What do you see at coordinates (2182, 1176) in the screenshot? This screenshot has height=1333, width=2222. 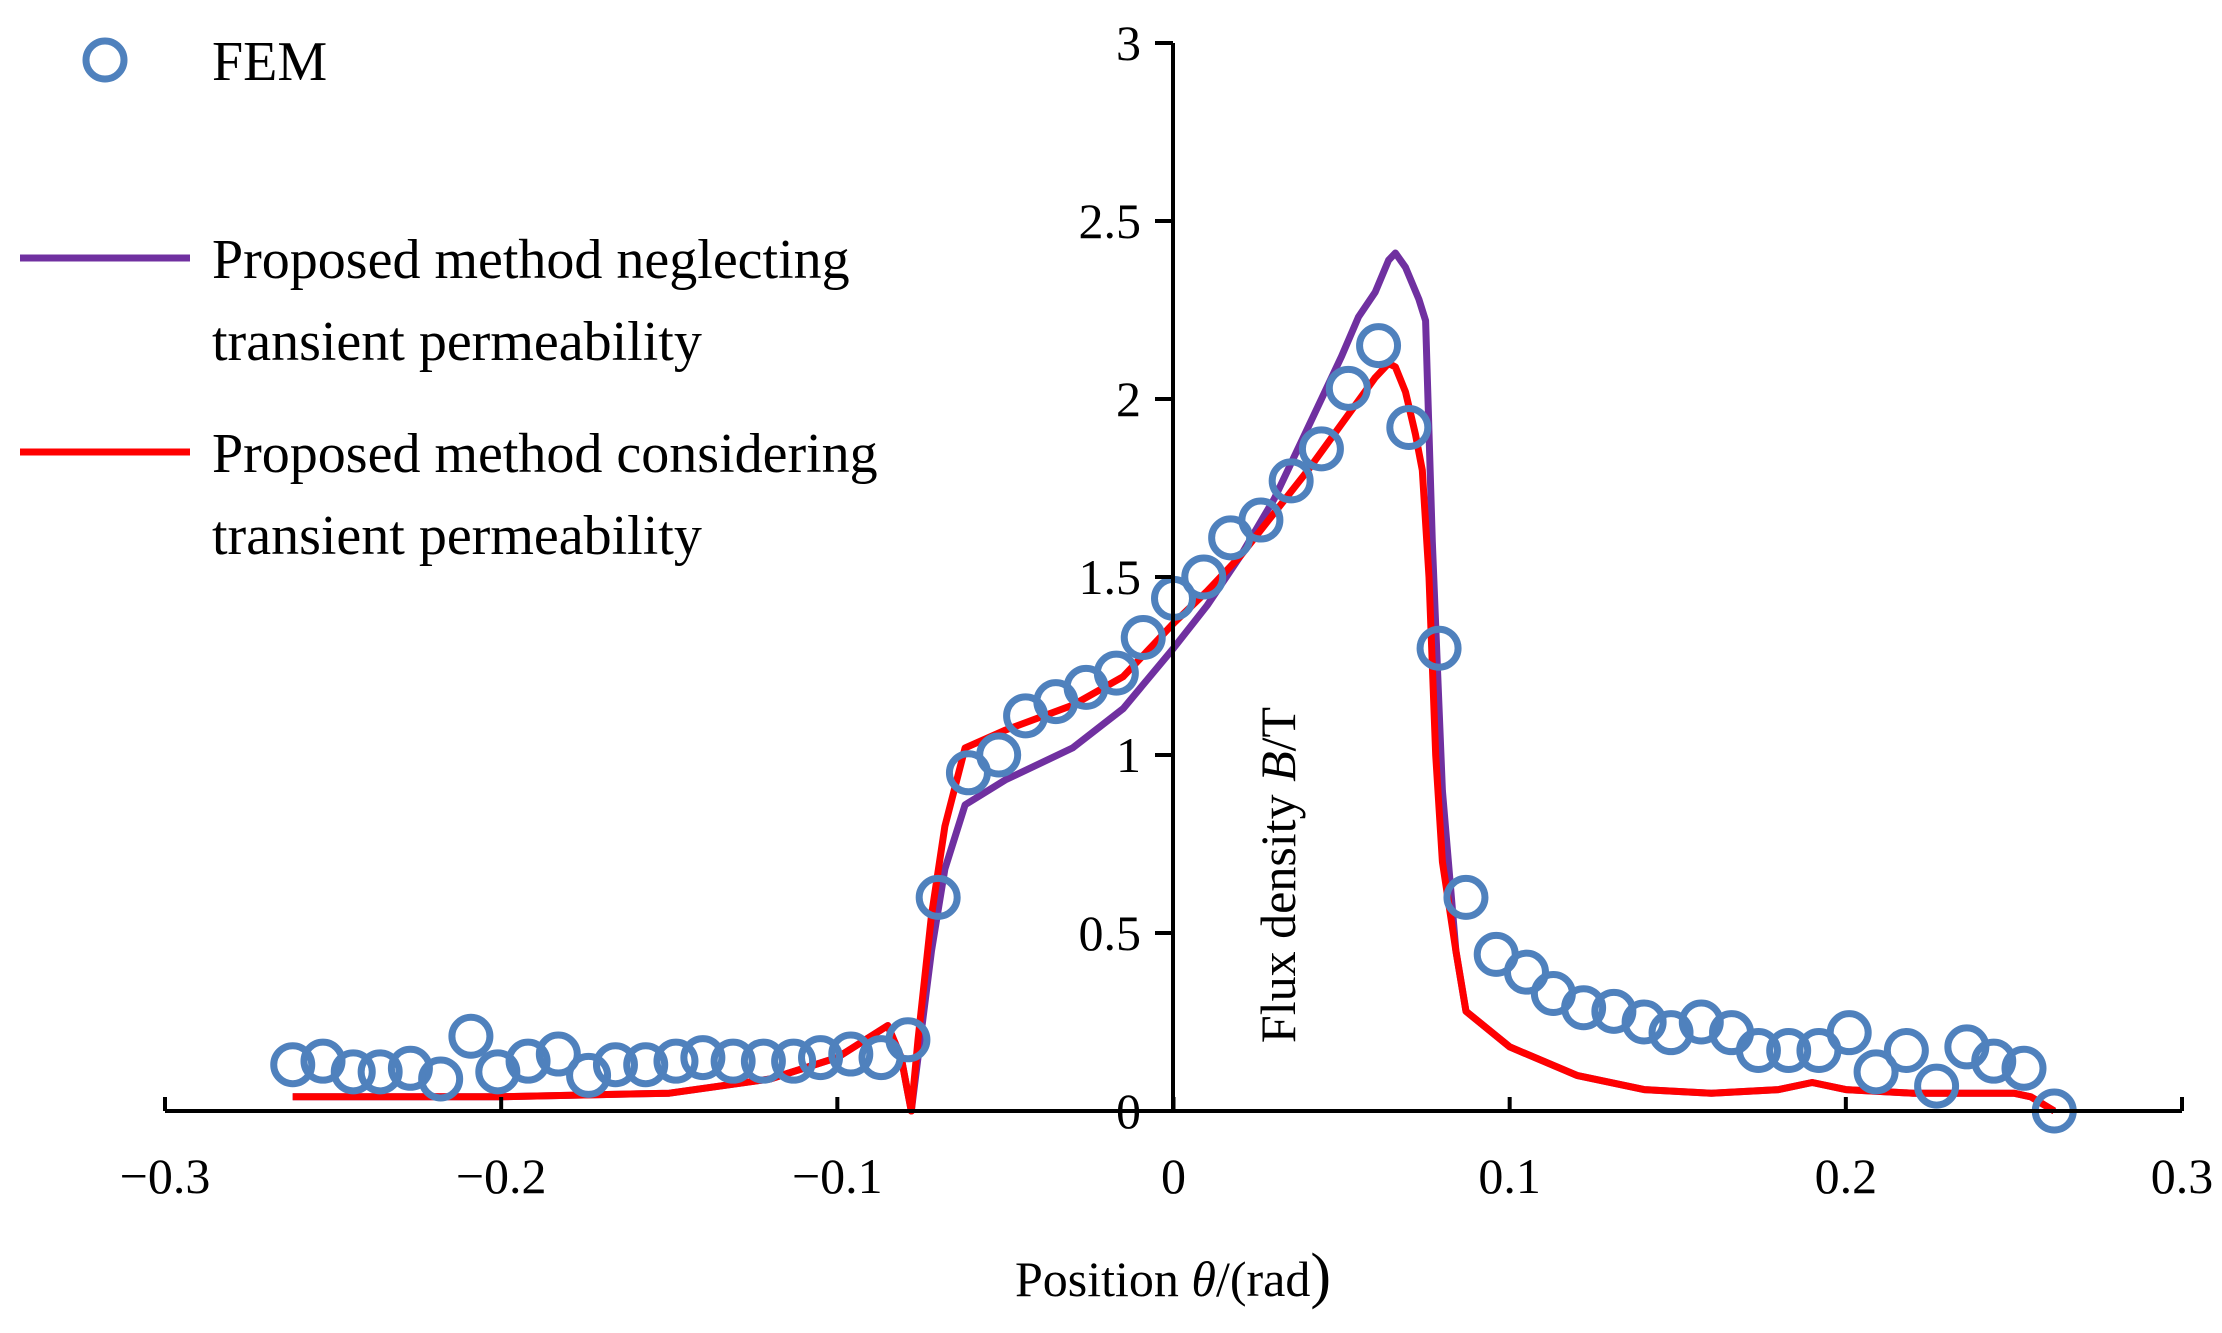 I see `x-tick-label: 0.3` at bounding box center [2182, 1176].